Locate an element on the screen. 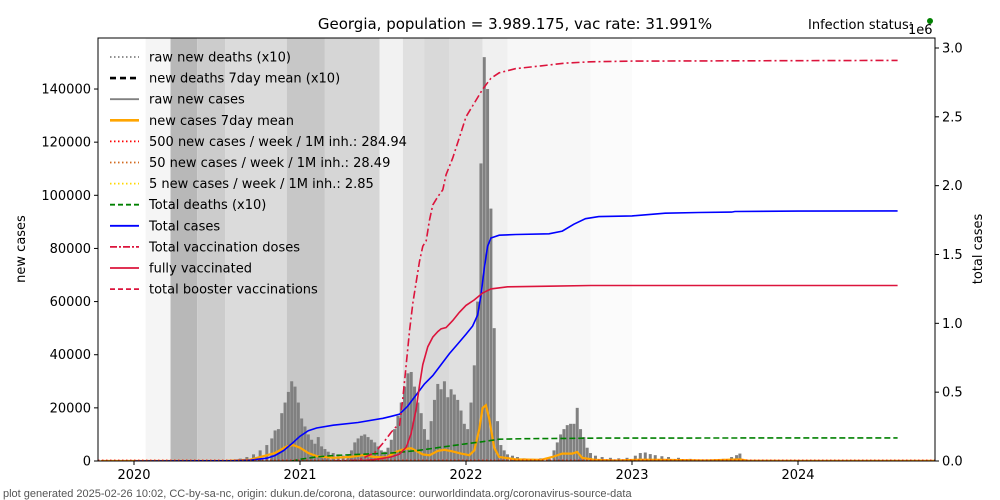  y-axis-label: new cases is located at coordinates (21, 249).